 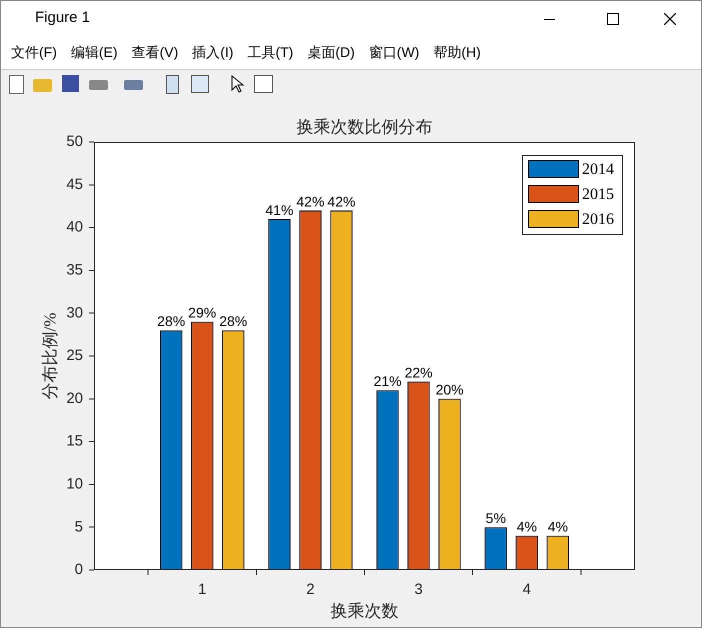 What do you see at coordinates (202, 589) in the screenshot?
I see `x-tick-label: 1` at bounding box center [202, 589].